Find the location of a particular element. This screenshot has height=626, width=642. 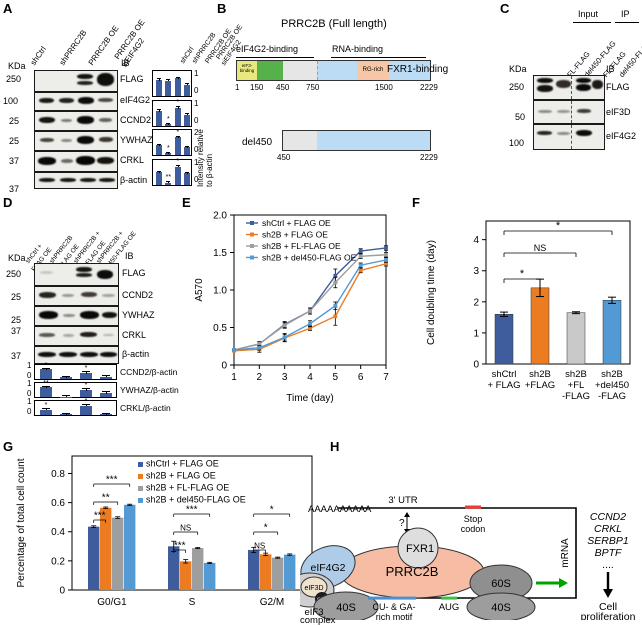

svg-text: +del450 is located at coordinates (612, 385).